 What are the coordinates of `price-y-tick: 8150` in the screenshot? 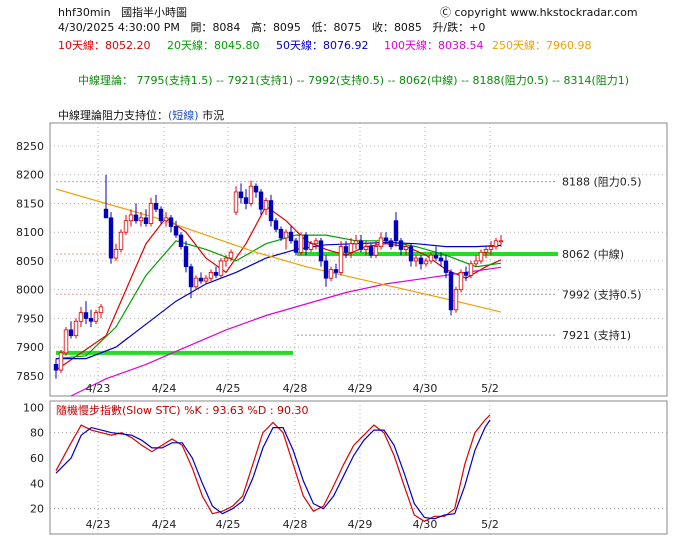 It's located at (30, 203).